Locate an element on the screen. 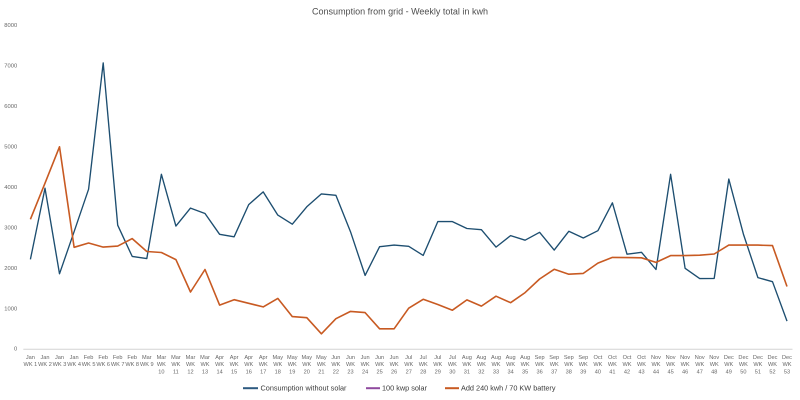 This screenshot has height=400, width=800. svg-text: 45 is located at coordinates (670, 373).